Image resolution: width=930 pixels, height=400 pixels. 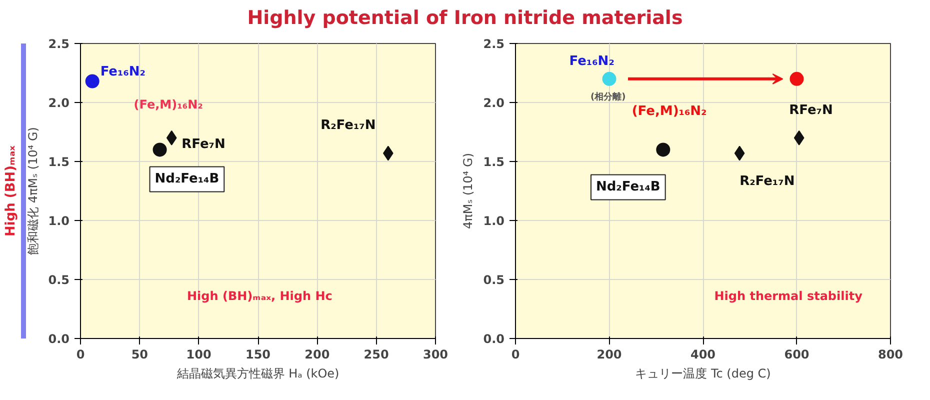 What do you see at coordinates (891, 355) in the screenshot?
I see `x-tick-label: 800` at bounding box center [891, 355].